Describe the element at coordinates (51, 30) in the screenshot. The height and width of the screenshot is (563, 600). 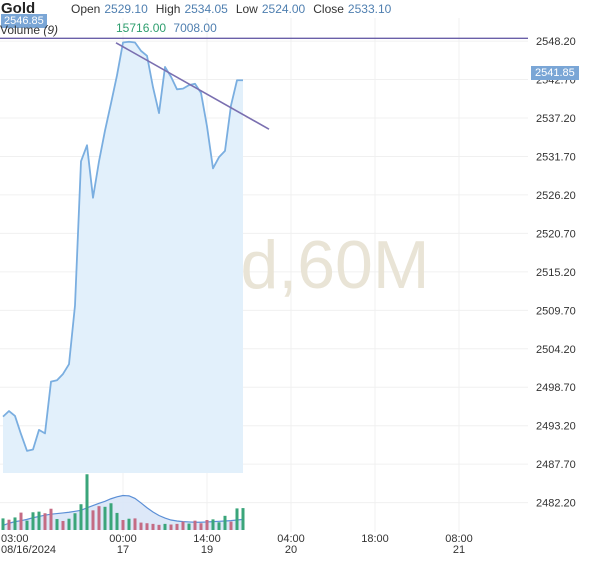
I see `volume-period: (9)` at that location.